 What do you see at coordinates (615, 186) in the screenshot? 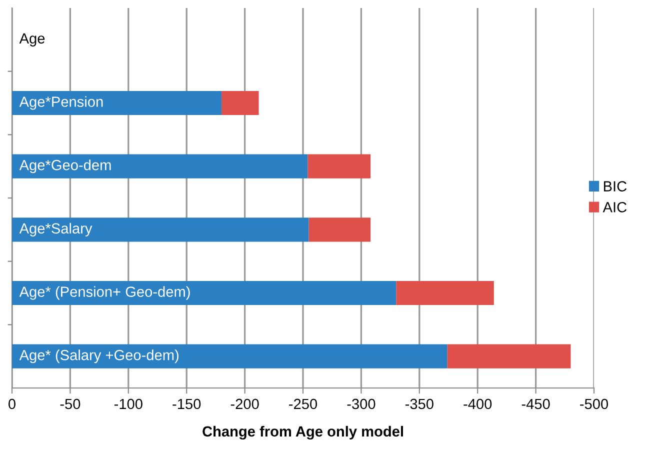
I see `legend-label: BIC` at bounding box center [615, 186].